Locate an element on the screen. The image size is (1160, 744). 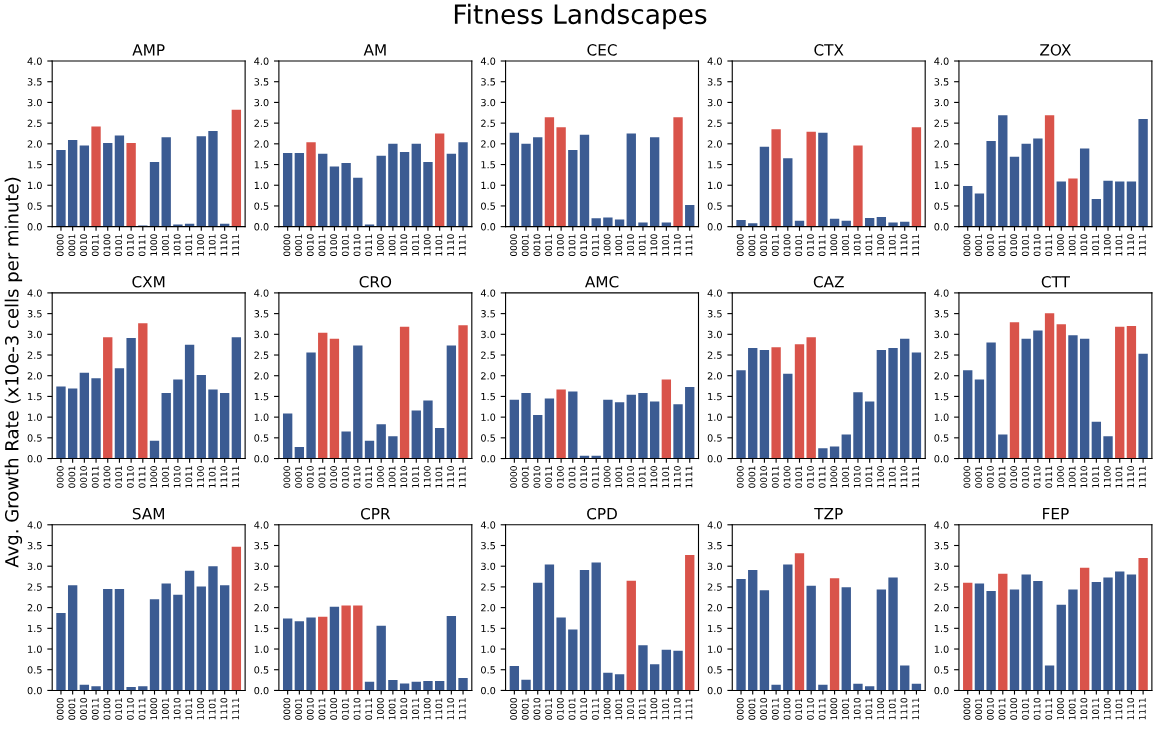
chart-title: FEP is located at coordinates (1056, 514).